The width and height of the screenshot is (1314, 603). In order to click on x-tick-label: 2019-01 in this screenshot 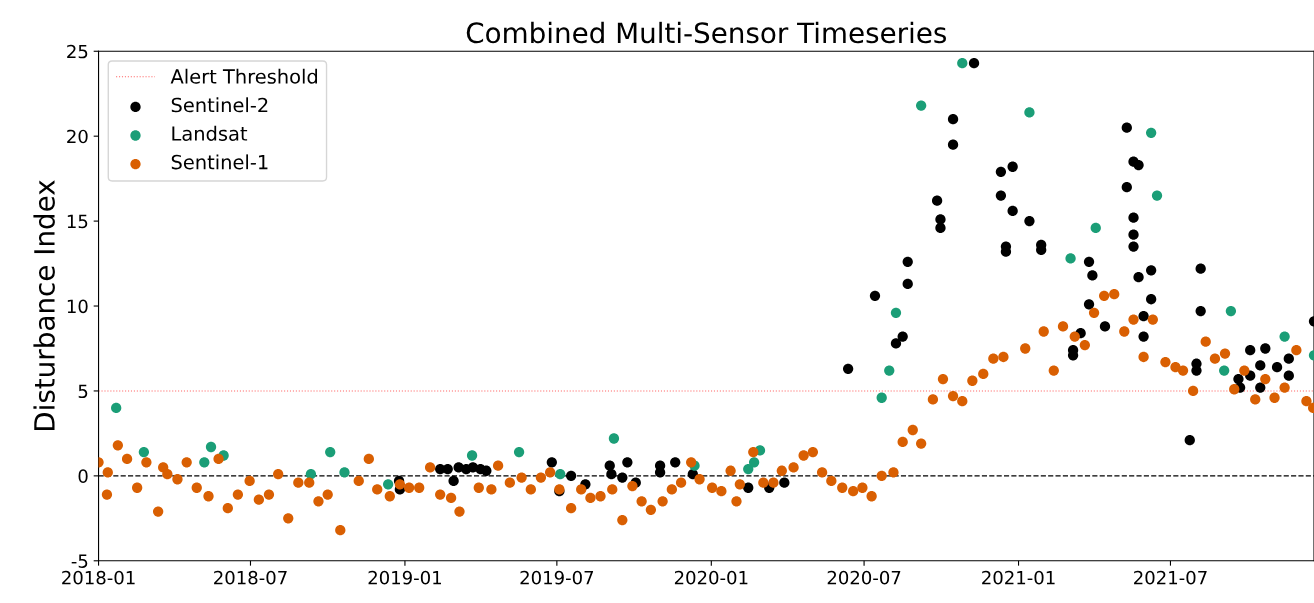, I will do `click(404, 577)`.